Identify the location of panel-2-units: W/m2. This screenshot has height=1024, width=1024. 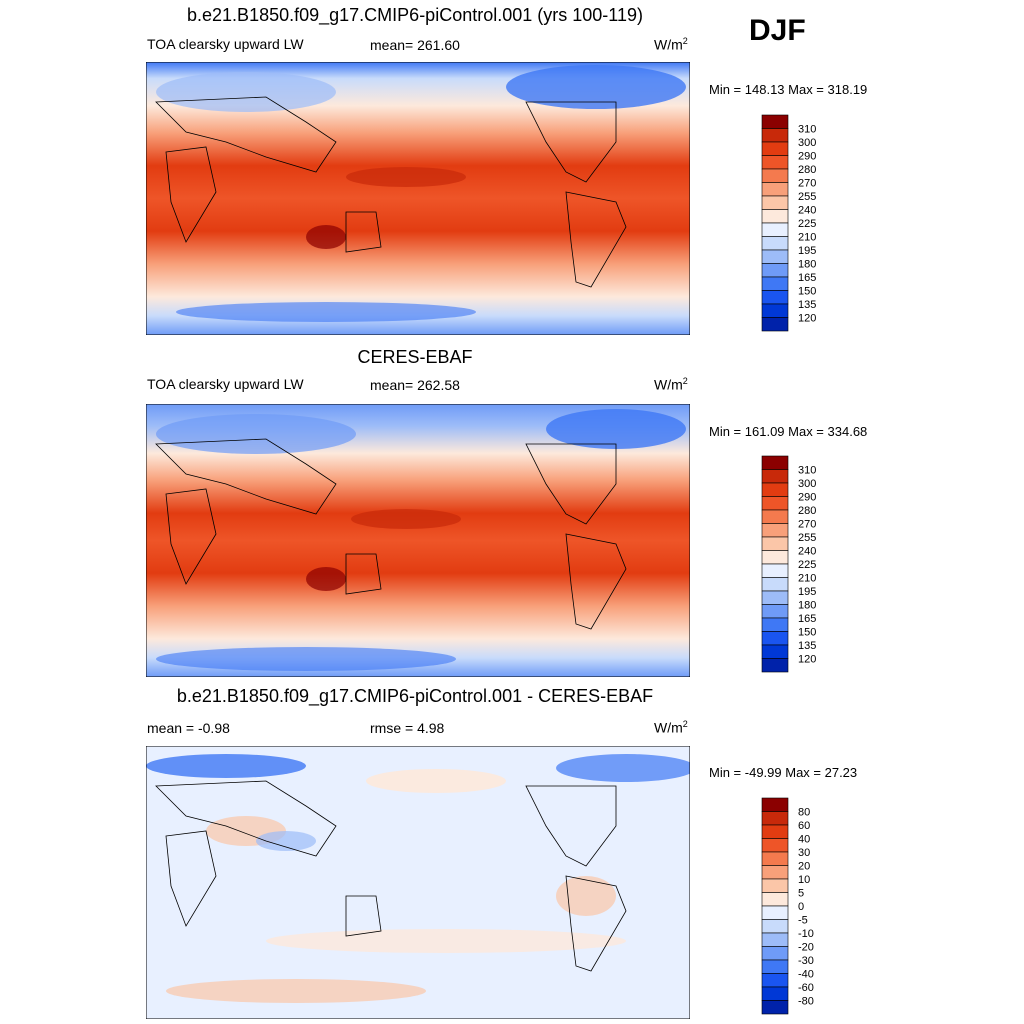
(671, 384).